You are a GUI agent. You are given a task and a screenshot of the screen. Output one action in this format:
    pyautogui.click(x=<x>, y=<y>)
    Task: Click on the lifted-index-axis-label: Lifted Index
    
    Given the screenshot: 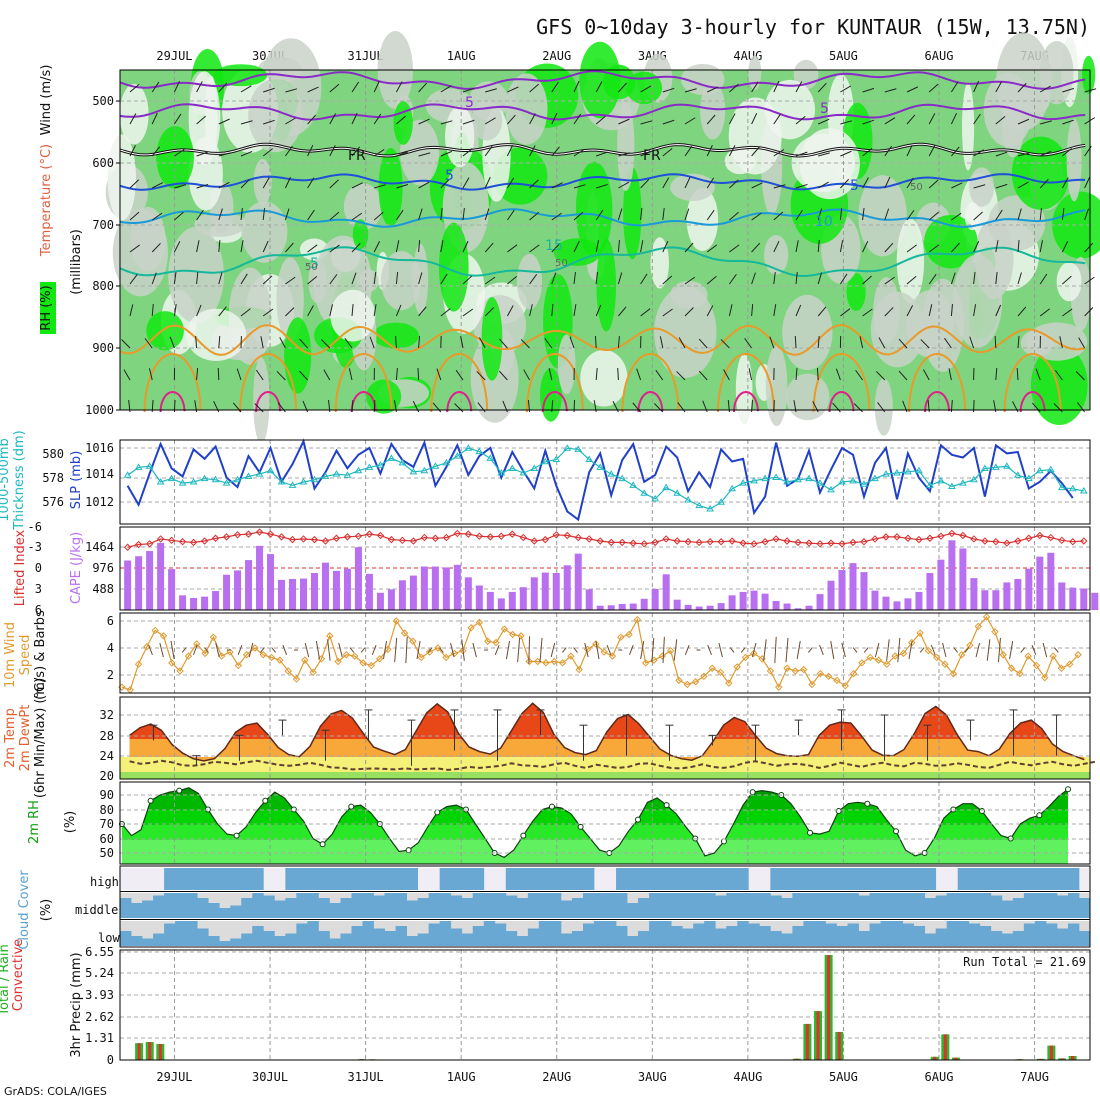 What is the action you would take?
    pyautogui.click(x=20, y=567)
    